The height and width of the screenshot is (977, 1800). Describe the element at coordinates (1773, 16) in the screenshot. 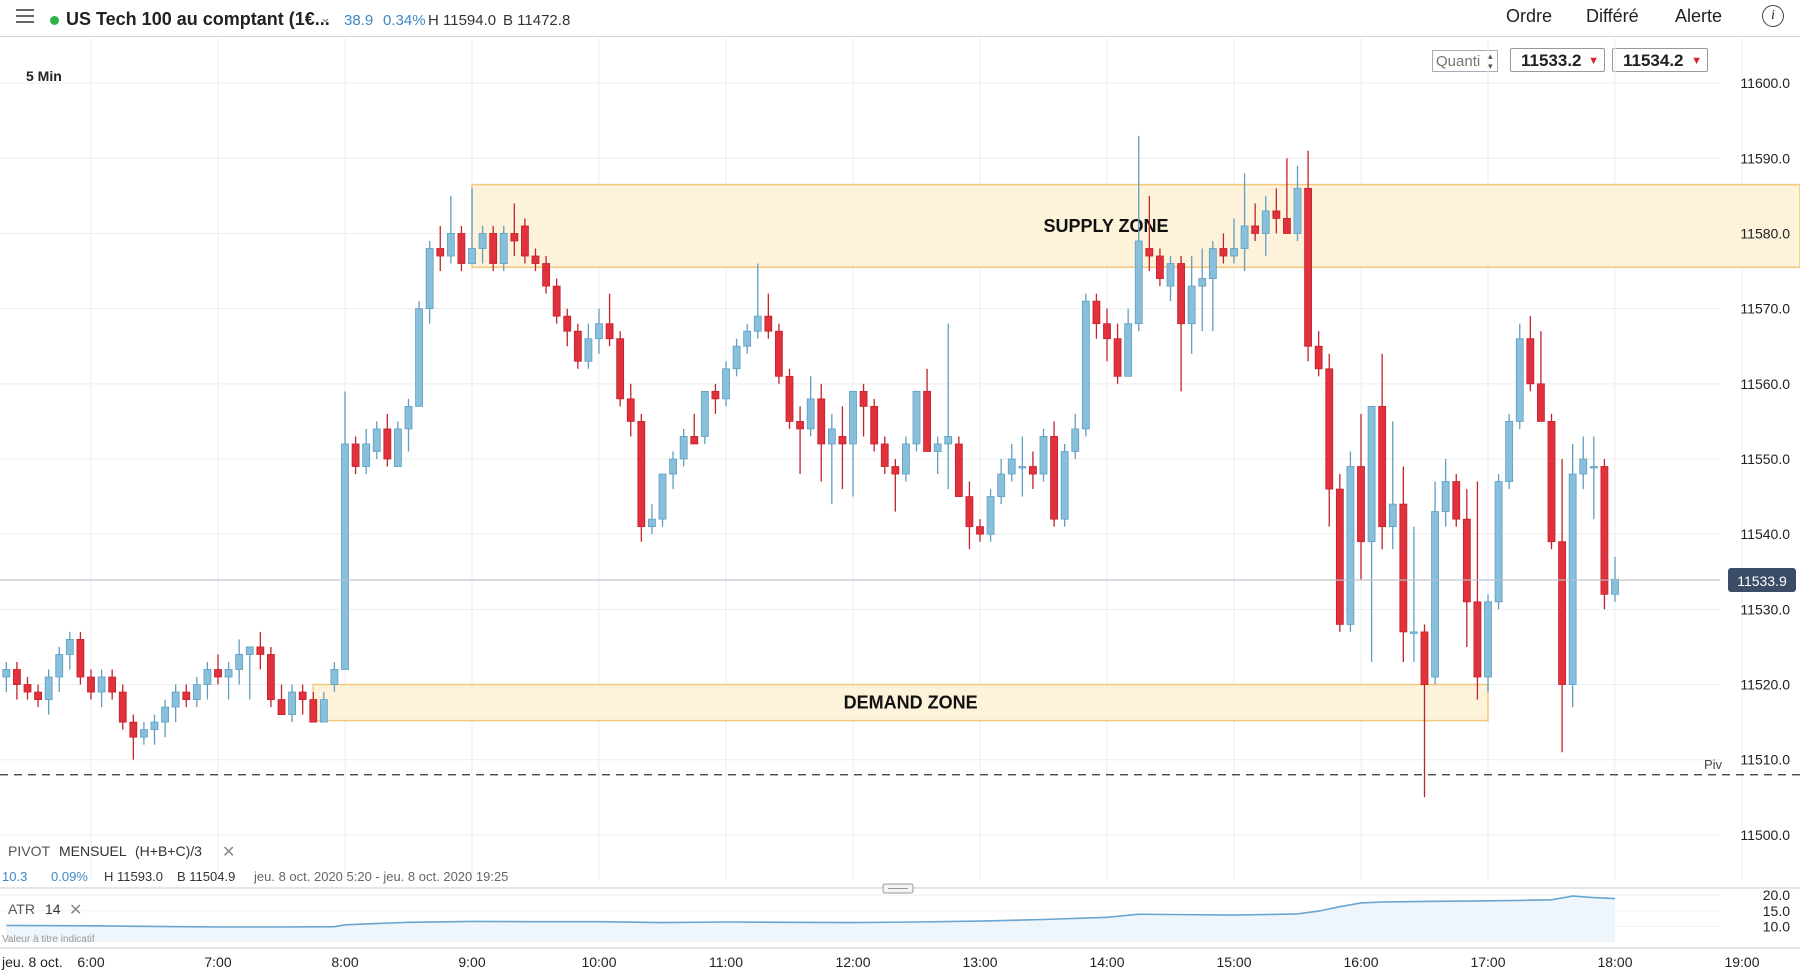

I see `info-icon: i` at that location.